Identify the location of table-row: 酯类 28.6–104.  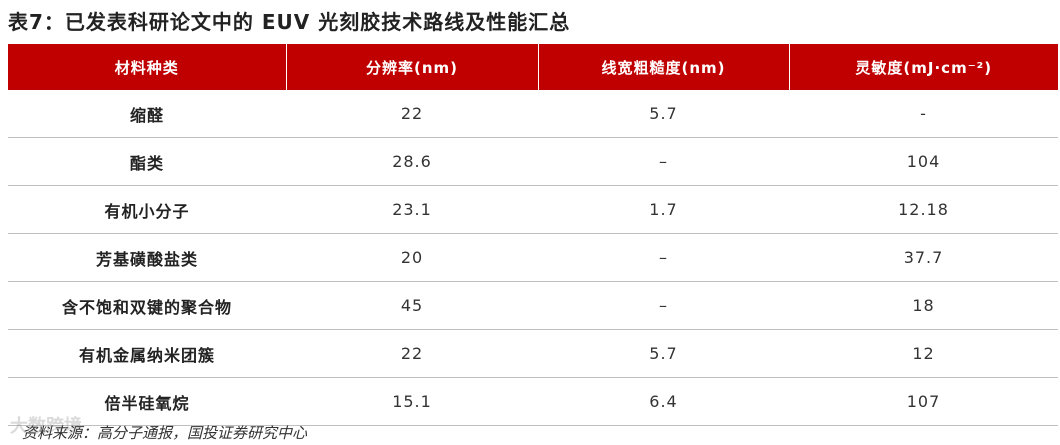
(533, 161).